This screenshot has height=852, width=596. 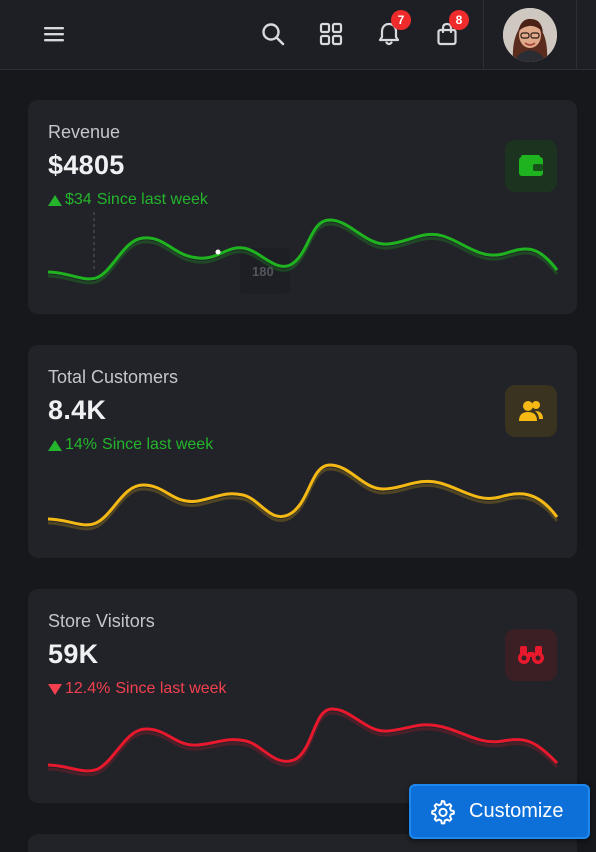 What do you see at coordinates (55, 689) in the screenshot?
I see `trend-down-icon` at bounding box center [55, 689].